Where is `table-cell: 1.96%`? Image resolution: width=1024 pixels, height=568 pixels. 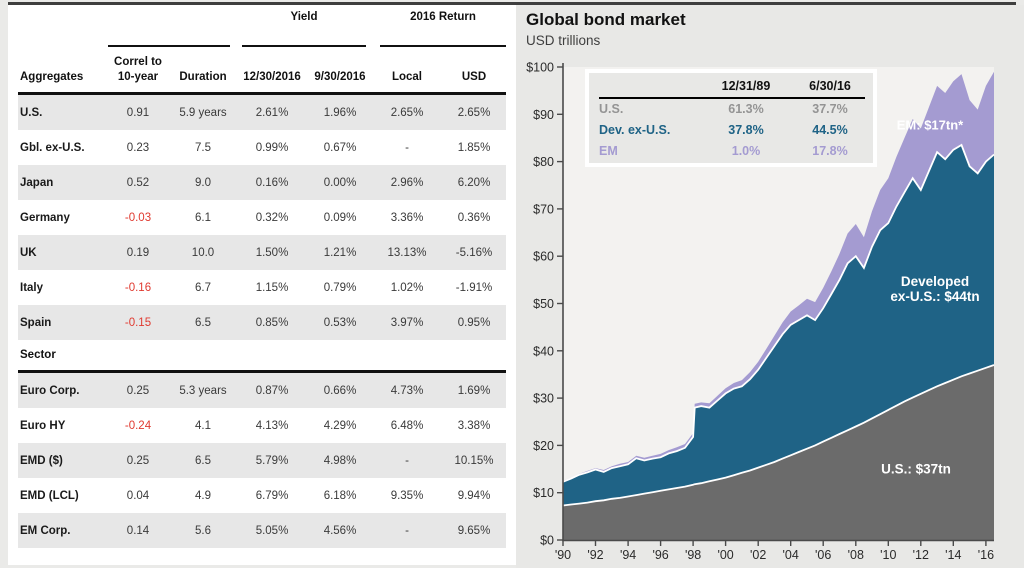 table-cell: 1.96% is located at coordinates (340, 112).